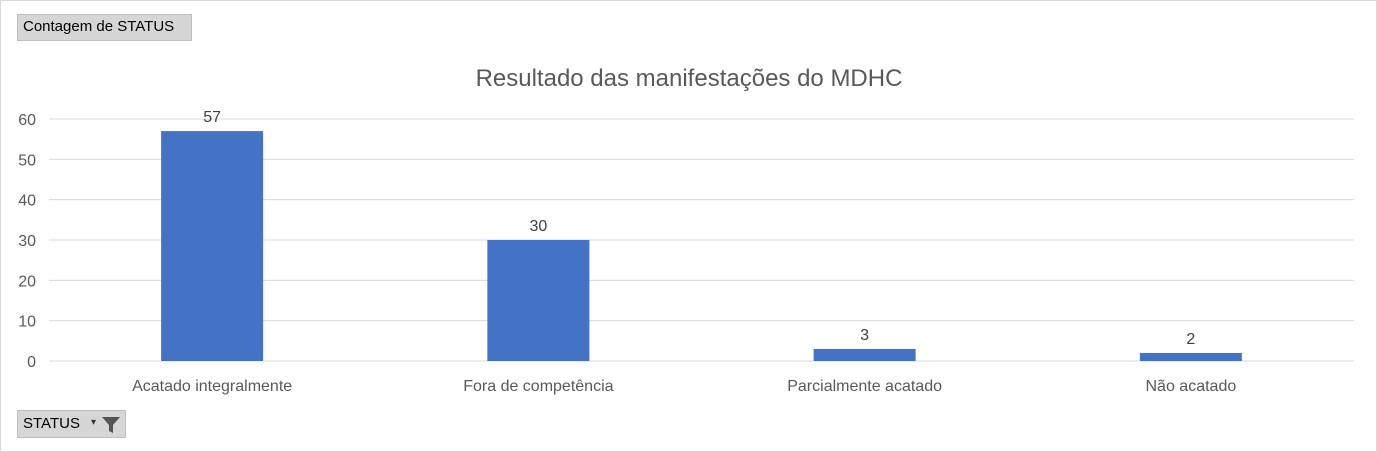 The image size is (1377, 452). I want to click on filter-icon, so click(111, 425).